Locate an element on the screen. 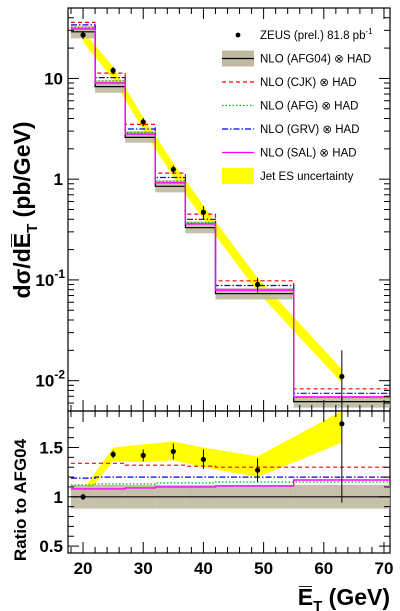 The height and width of the screenshot is (611, 400). top-y-tick-labels: 10 1 10⁻¹ 10⁻² is located at coordinates (50, 229).